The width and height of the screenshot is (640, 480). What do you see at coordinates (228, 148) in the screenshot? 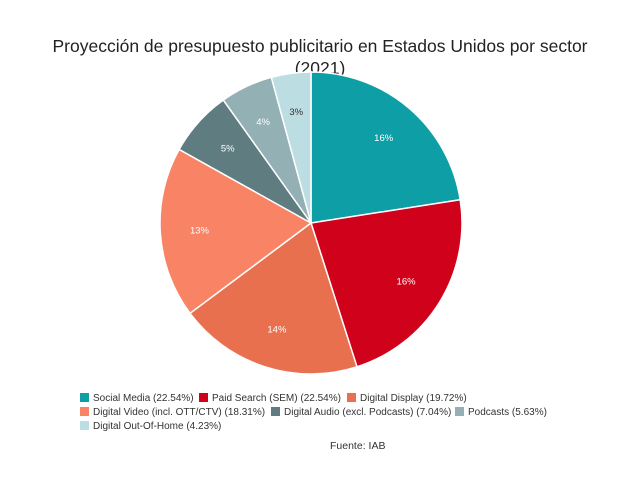
I see `pie-slice-label-4: 5%` at bounding box center [228, 148].